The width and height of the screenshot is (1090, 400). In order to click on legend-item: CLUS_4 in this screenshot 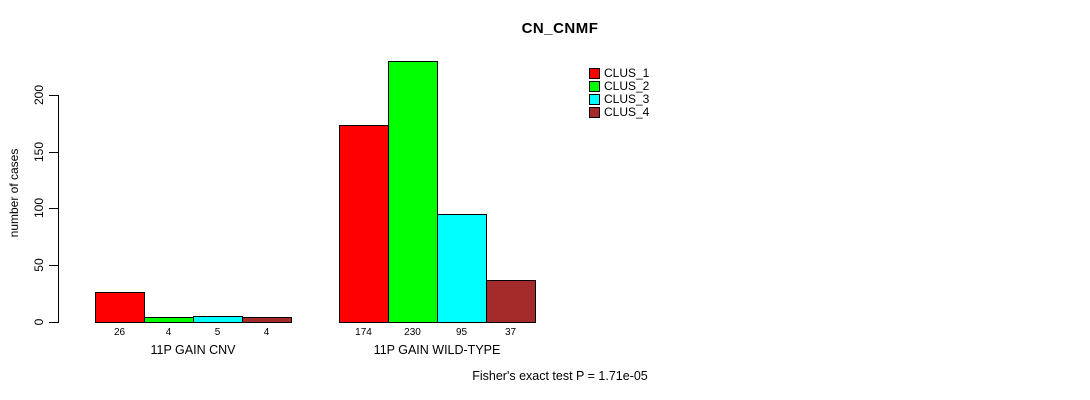, I will do `click(619, 112)`.